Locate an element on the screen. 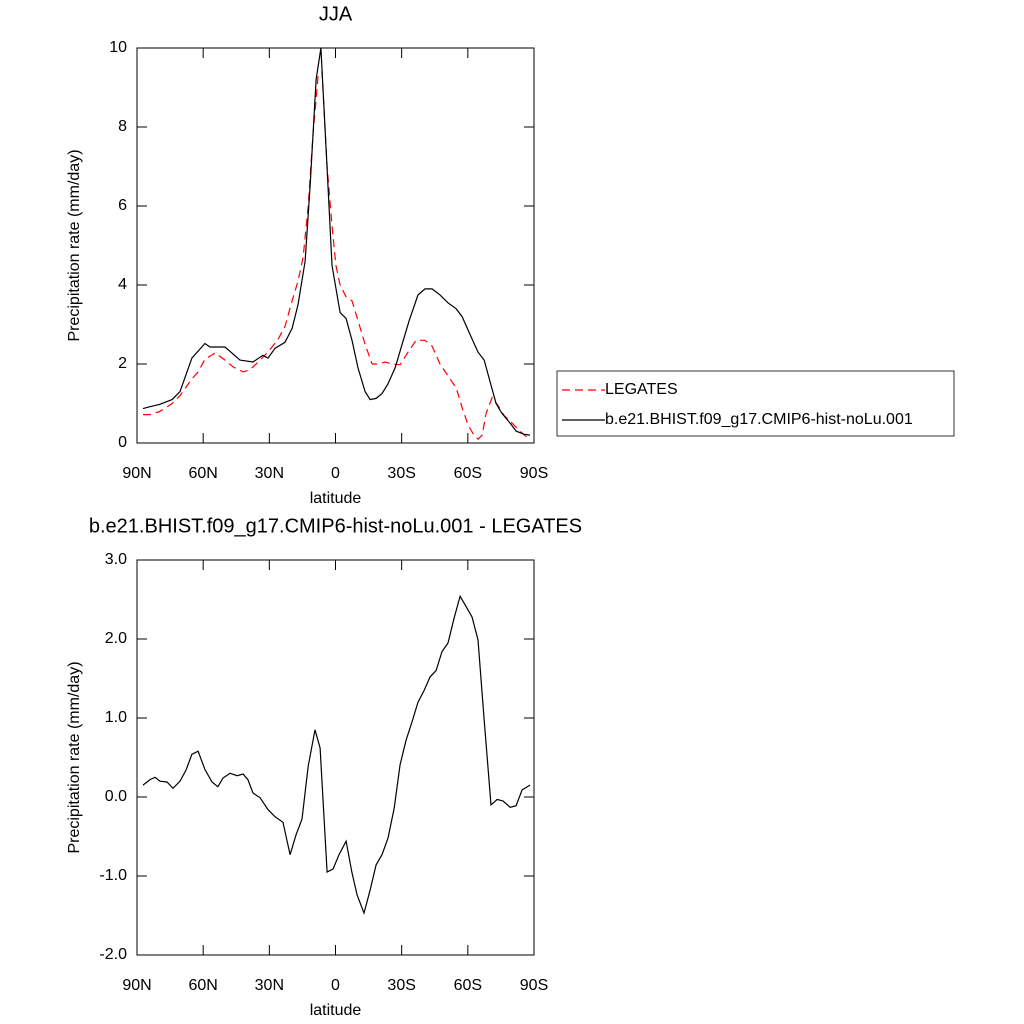 The image size is (1024, 1024). y-tick-label: 6 is located at coordinates (122, 205).